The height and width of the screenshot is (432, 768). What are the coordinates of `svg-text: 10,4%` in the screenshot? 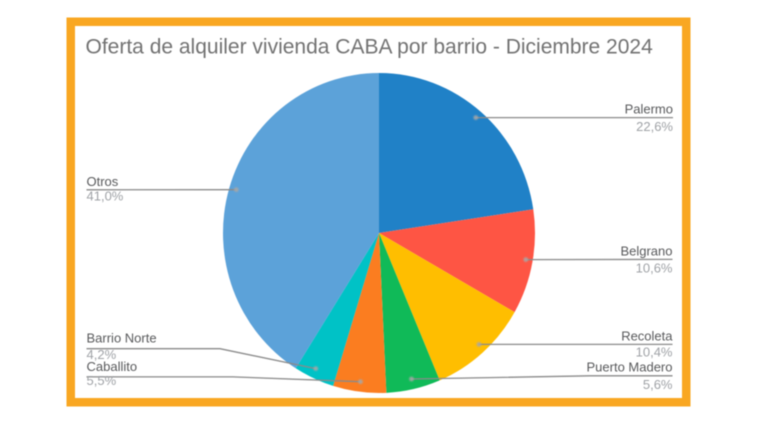 It's located at (654, 351).